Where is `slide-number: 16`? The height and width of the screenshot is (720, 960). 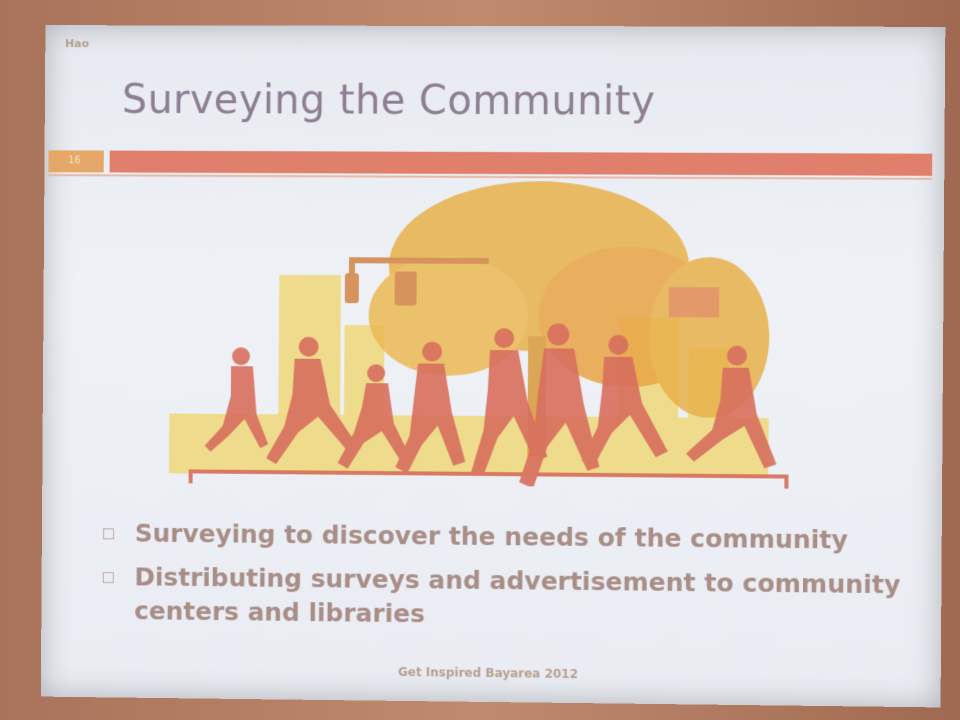
slide-number: 16 is located at coordinates (75, 161).